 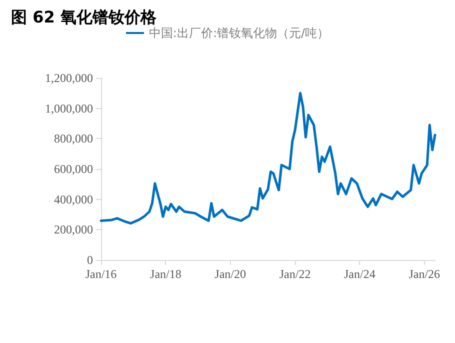 What do you see at coordinates (73, 169) in the screenshot?
I see `y-tick-label: 600,000` at bounding box center [73, 169].